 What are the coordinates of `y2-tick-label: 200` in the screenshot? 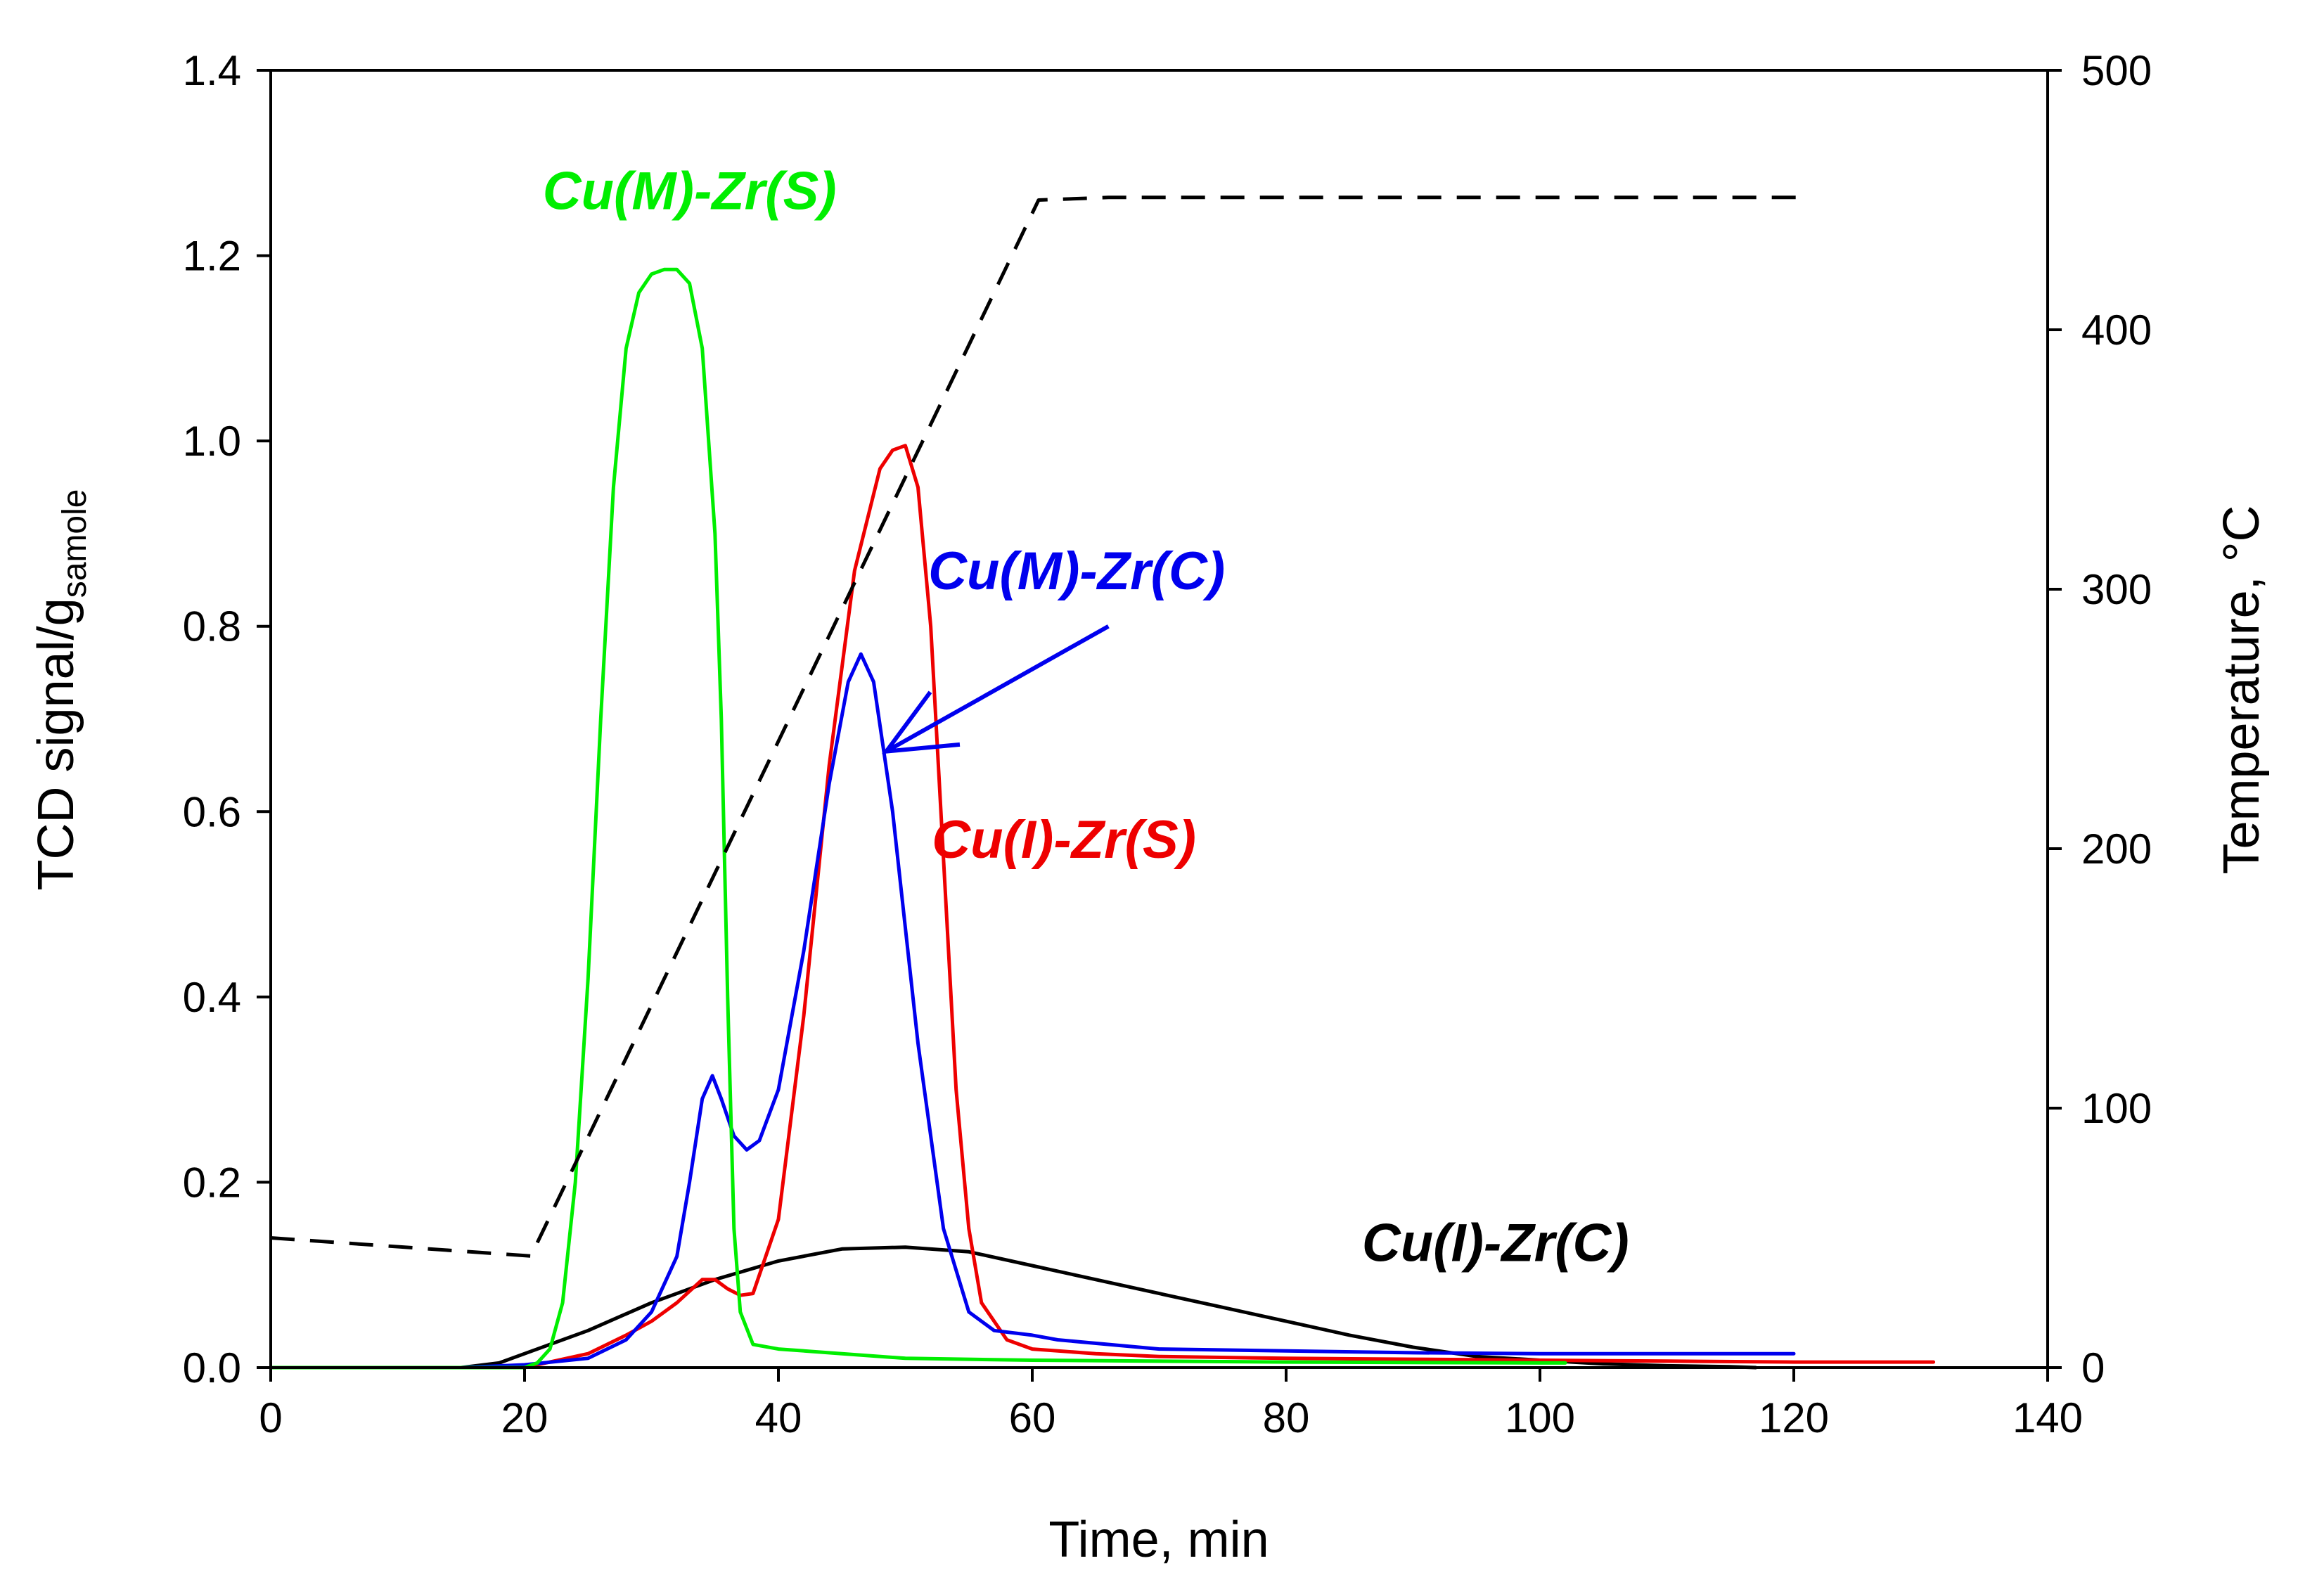 It's located at (2116, 849).